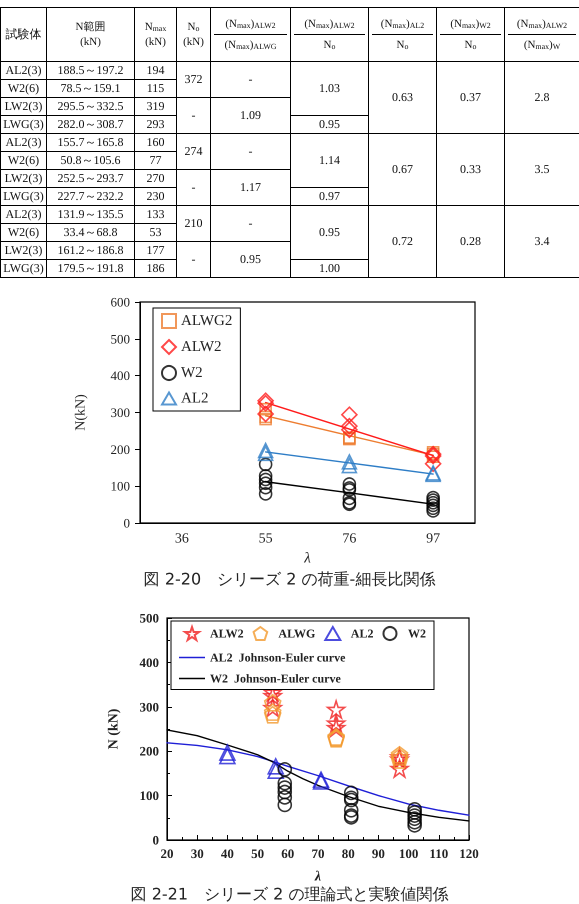 The image size is (579, 904). Describe the element at coordinates (155, 88) in the screenshot. I see `text: 115` at that location.